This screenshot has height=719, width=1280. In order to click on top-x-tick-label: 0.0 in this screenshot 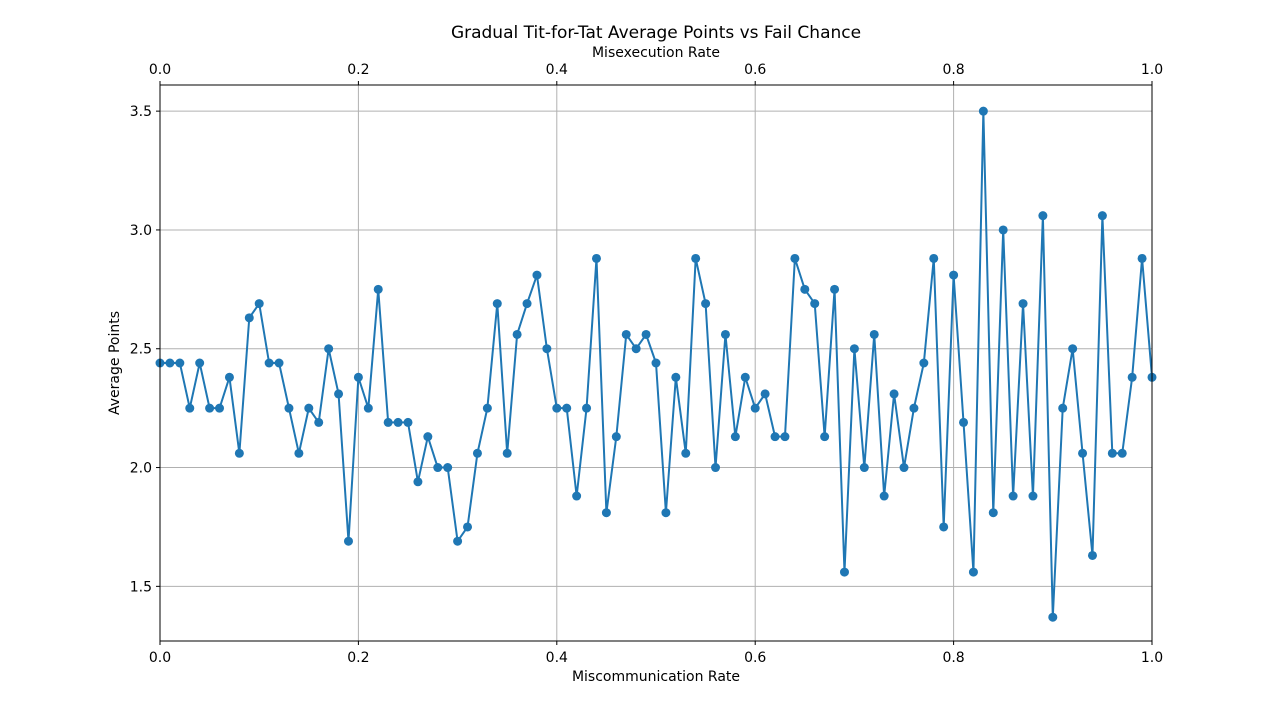, I will do `click(160, 70)`.